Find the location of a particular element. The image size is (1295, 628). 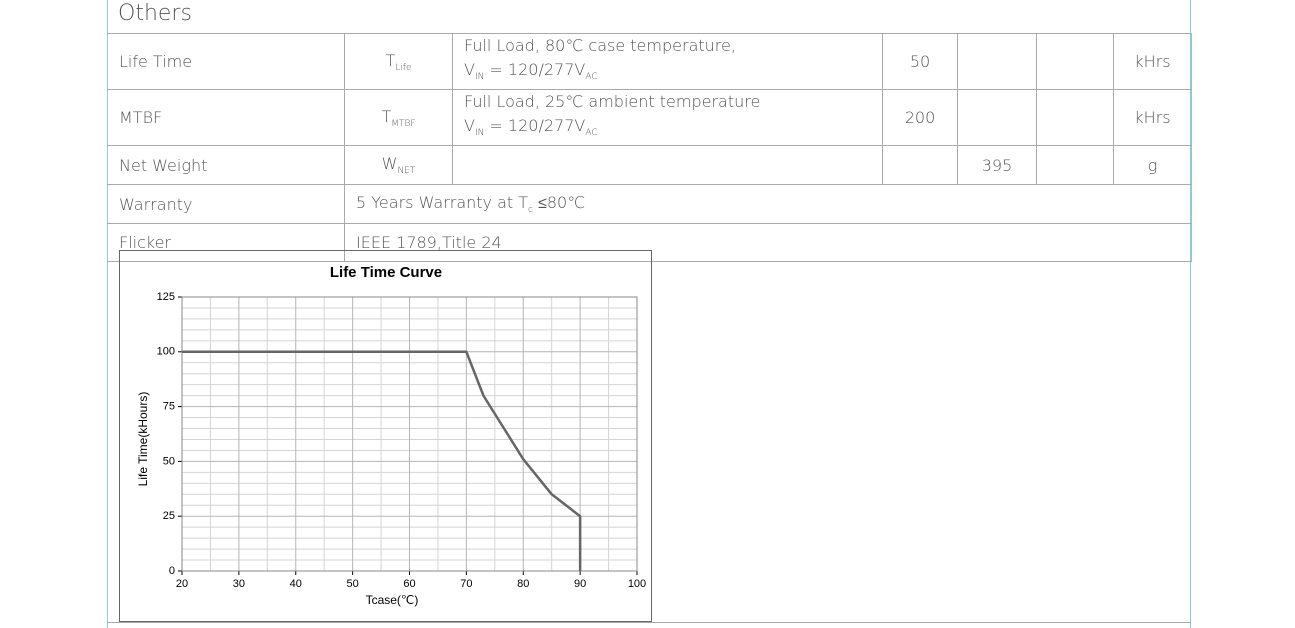

min: 200 is located at coordinates (920, 117).